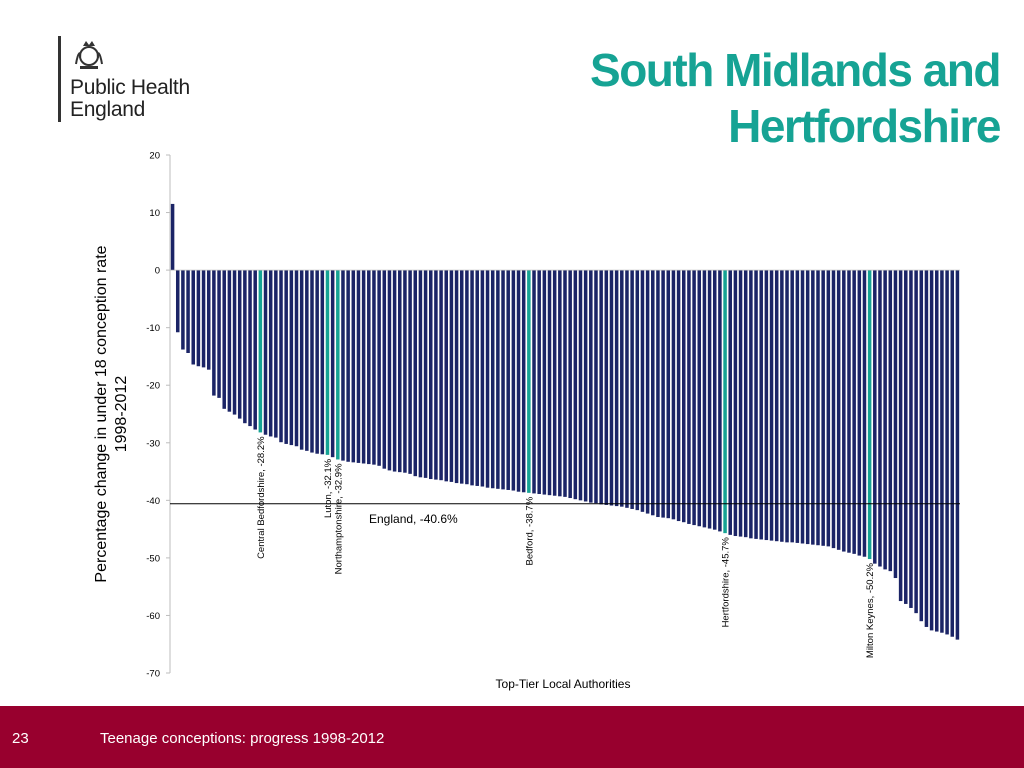  I want to click on y-tick-label: -30, so click(153, 443).